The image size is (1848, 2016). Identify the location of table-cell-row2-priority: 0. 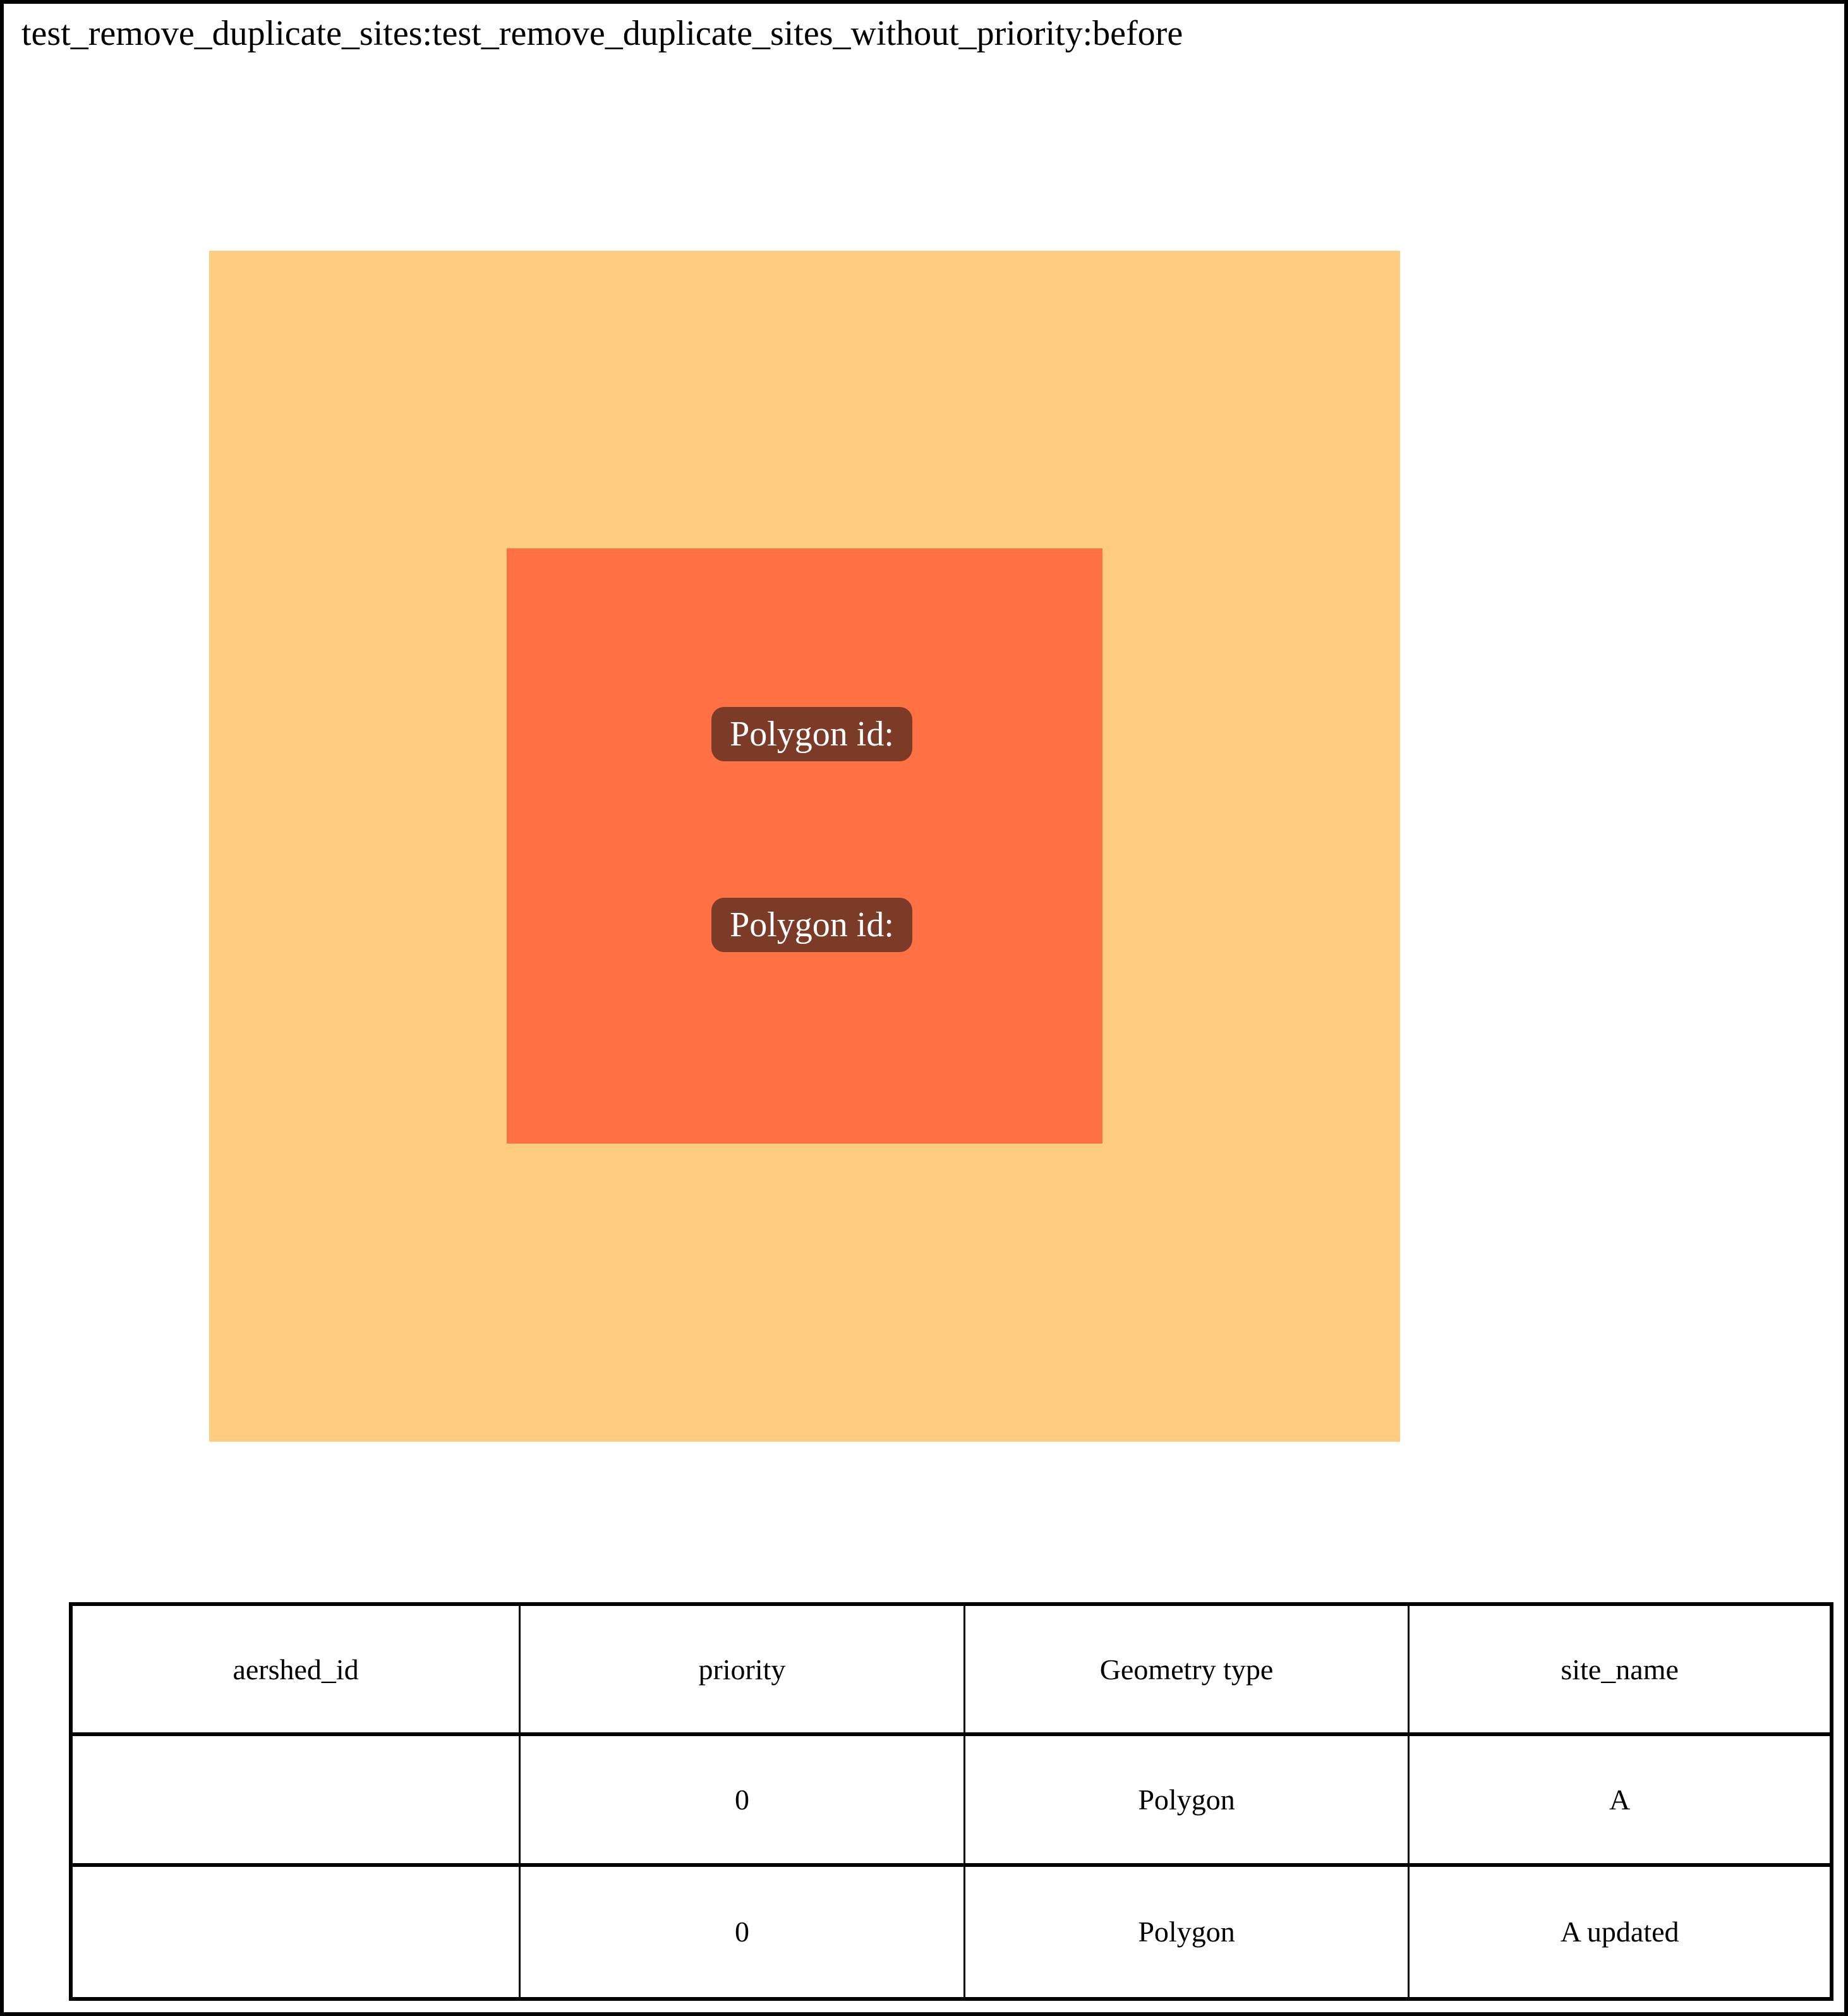
(743, 1931).